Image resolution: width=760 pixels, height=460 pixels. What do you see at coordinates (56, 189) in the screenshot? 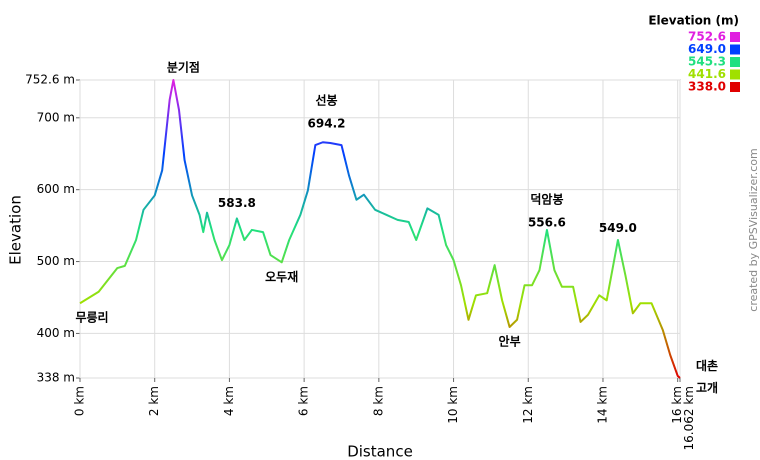
I see `y-tick-label: 600 m` at bounding box center [56, 189].